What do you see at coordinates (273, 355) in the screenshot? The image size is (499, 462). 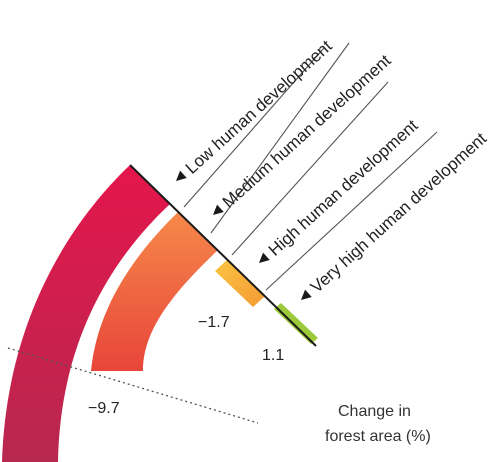 I see `value-label-very-high: 1.1` at bounding box center [273, 355].